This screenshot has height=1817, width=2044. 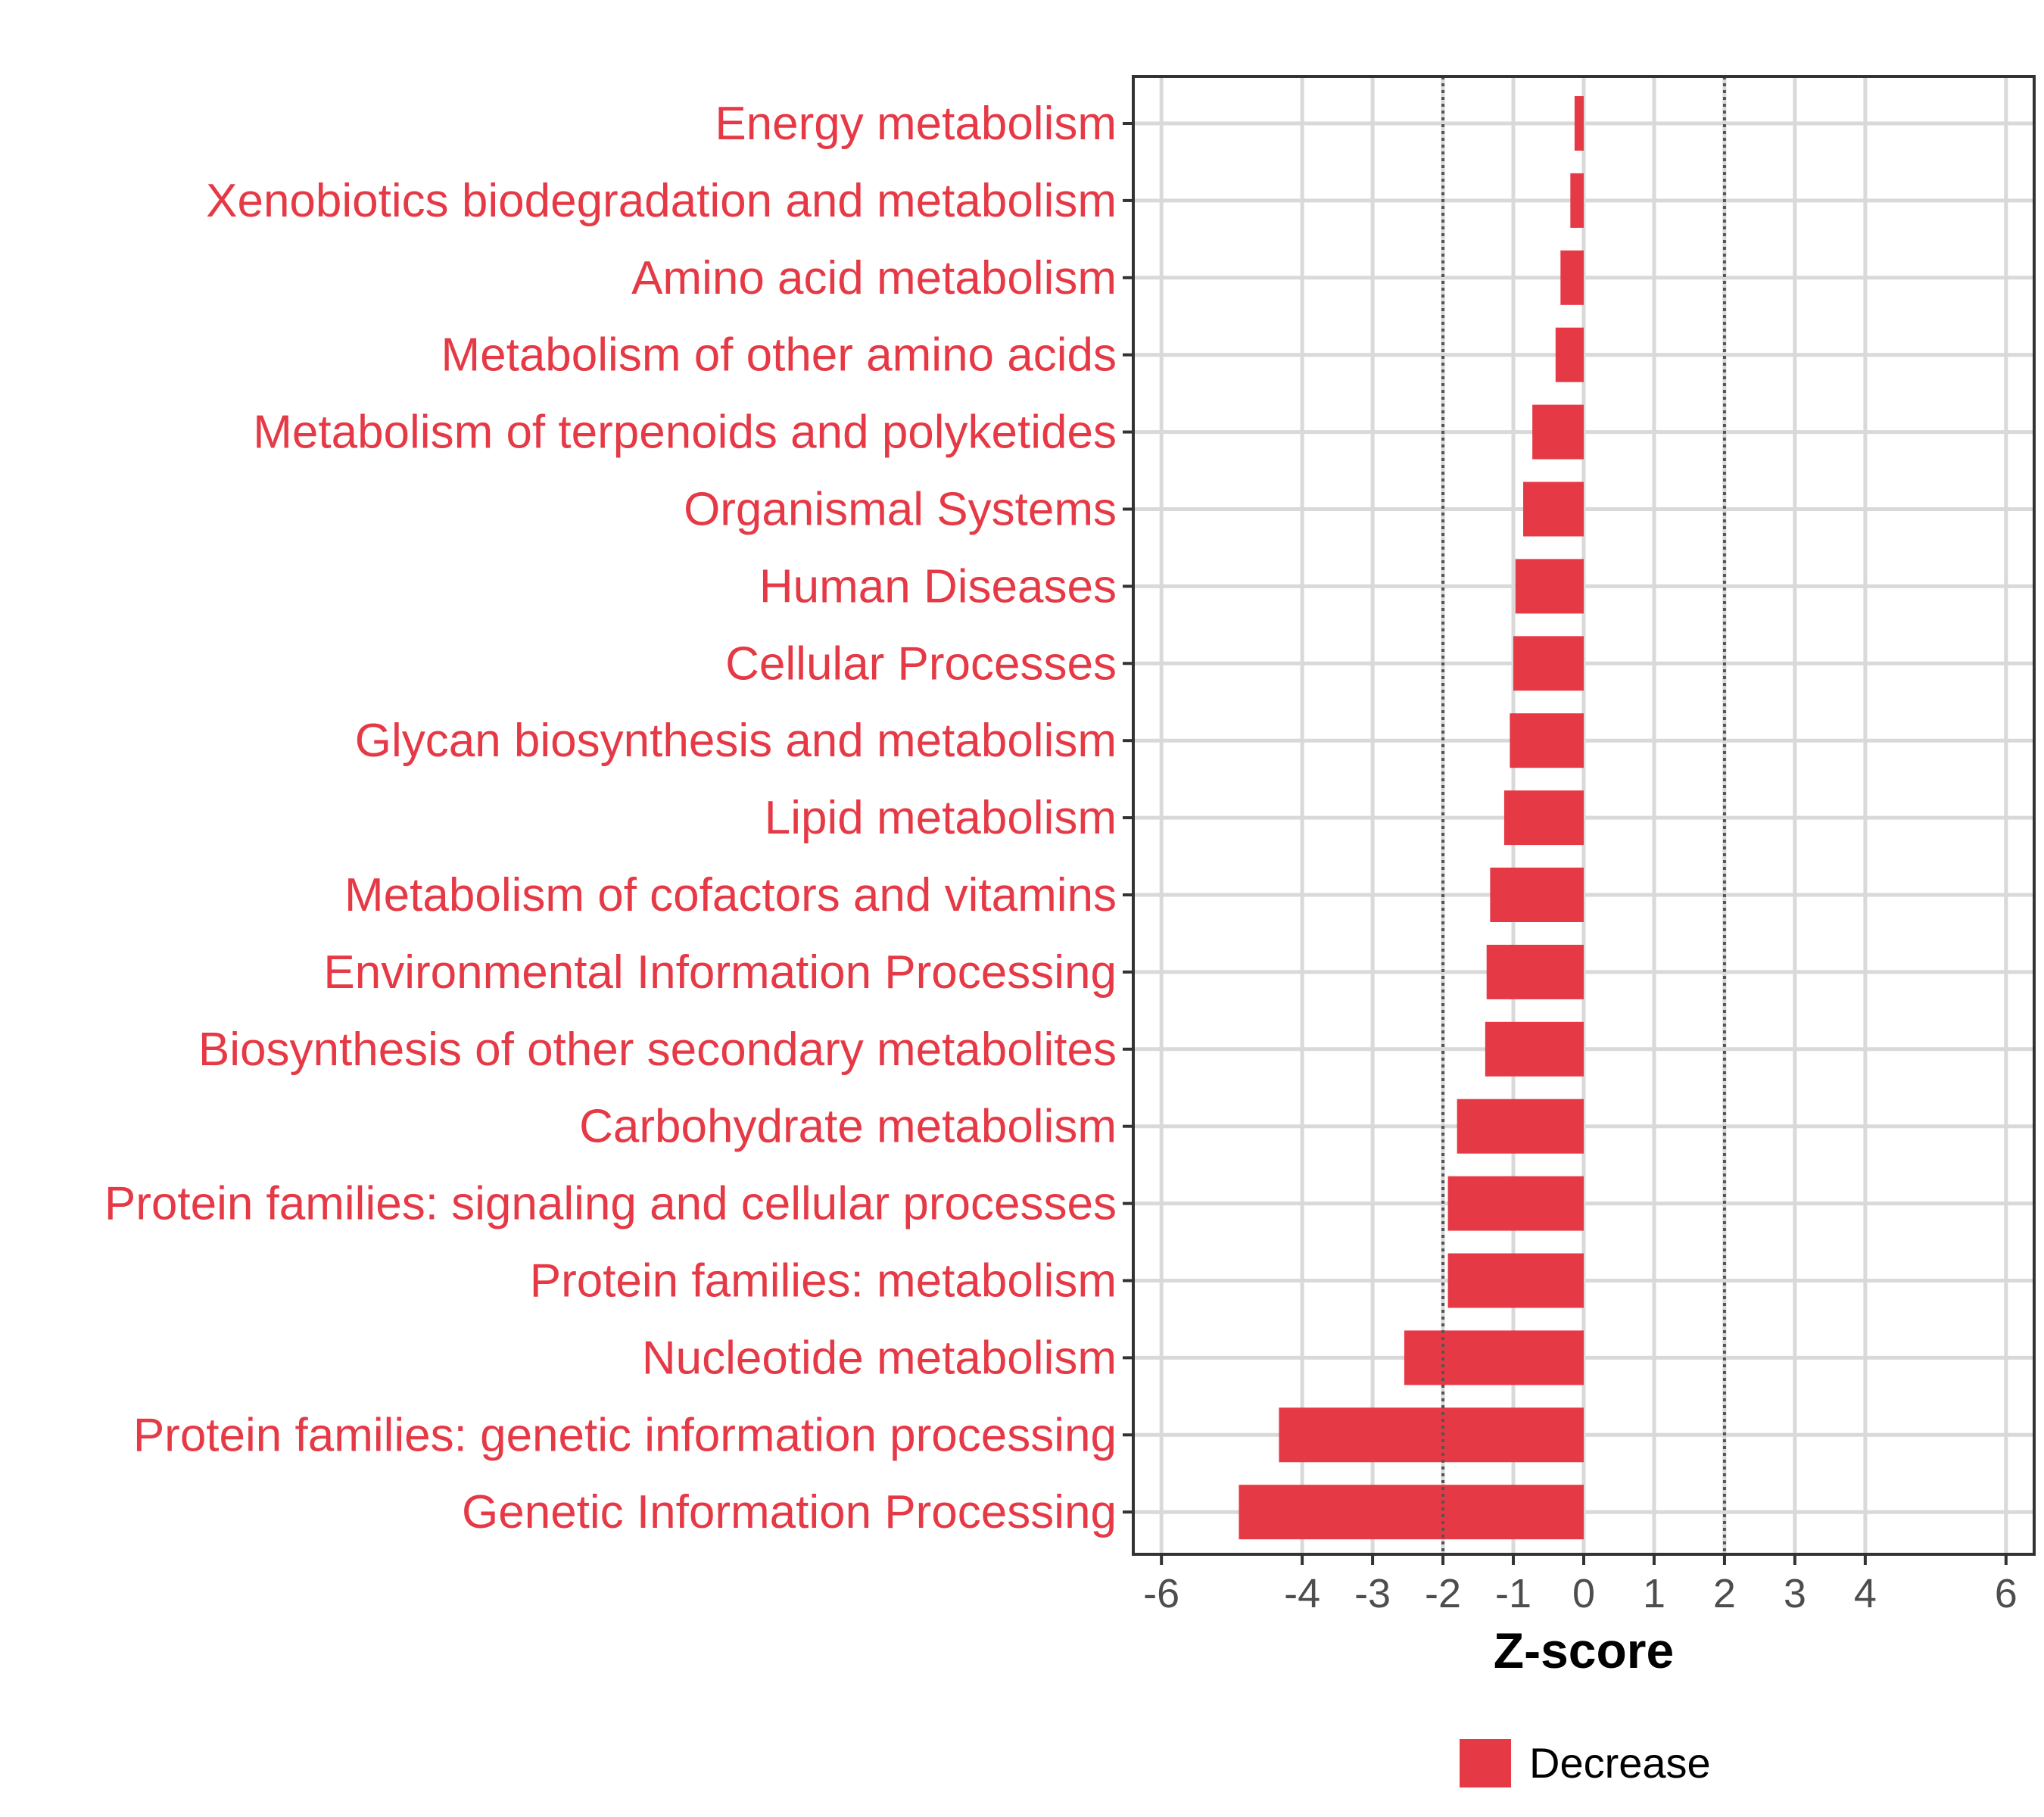 I want to click on x-tick-label: -3, so click(x=1372, y=1593).